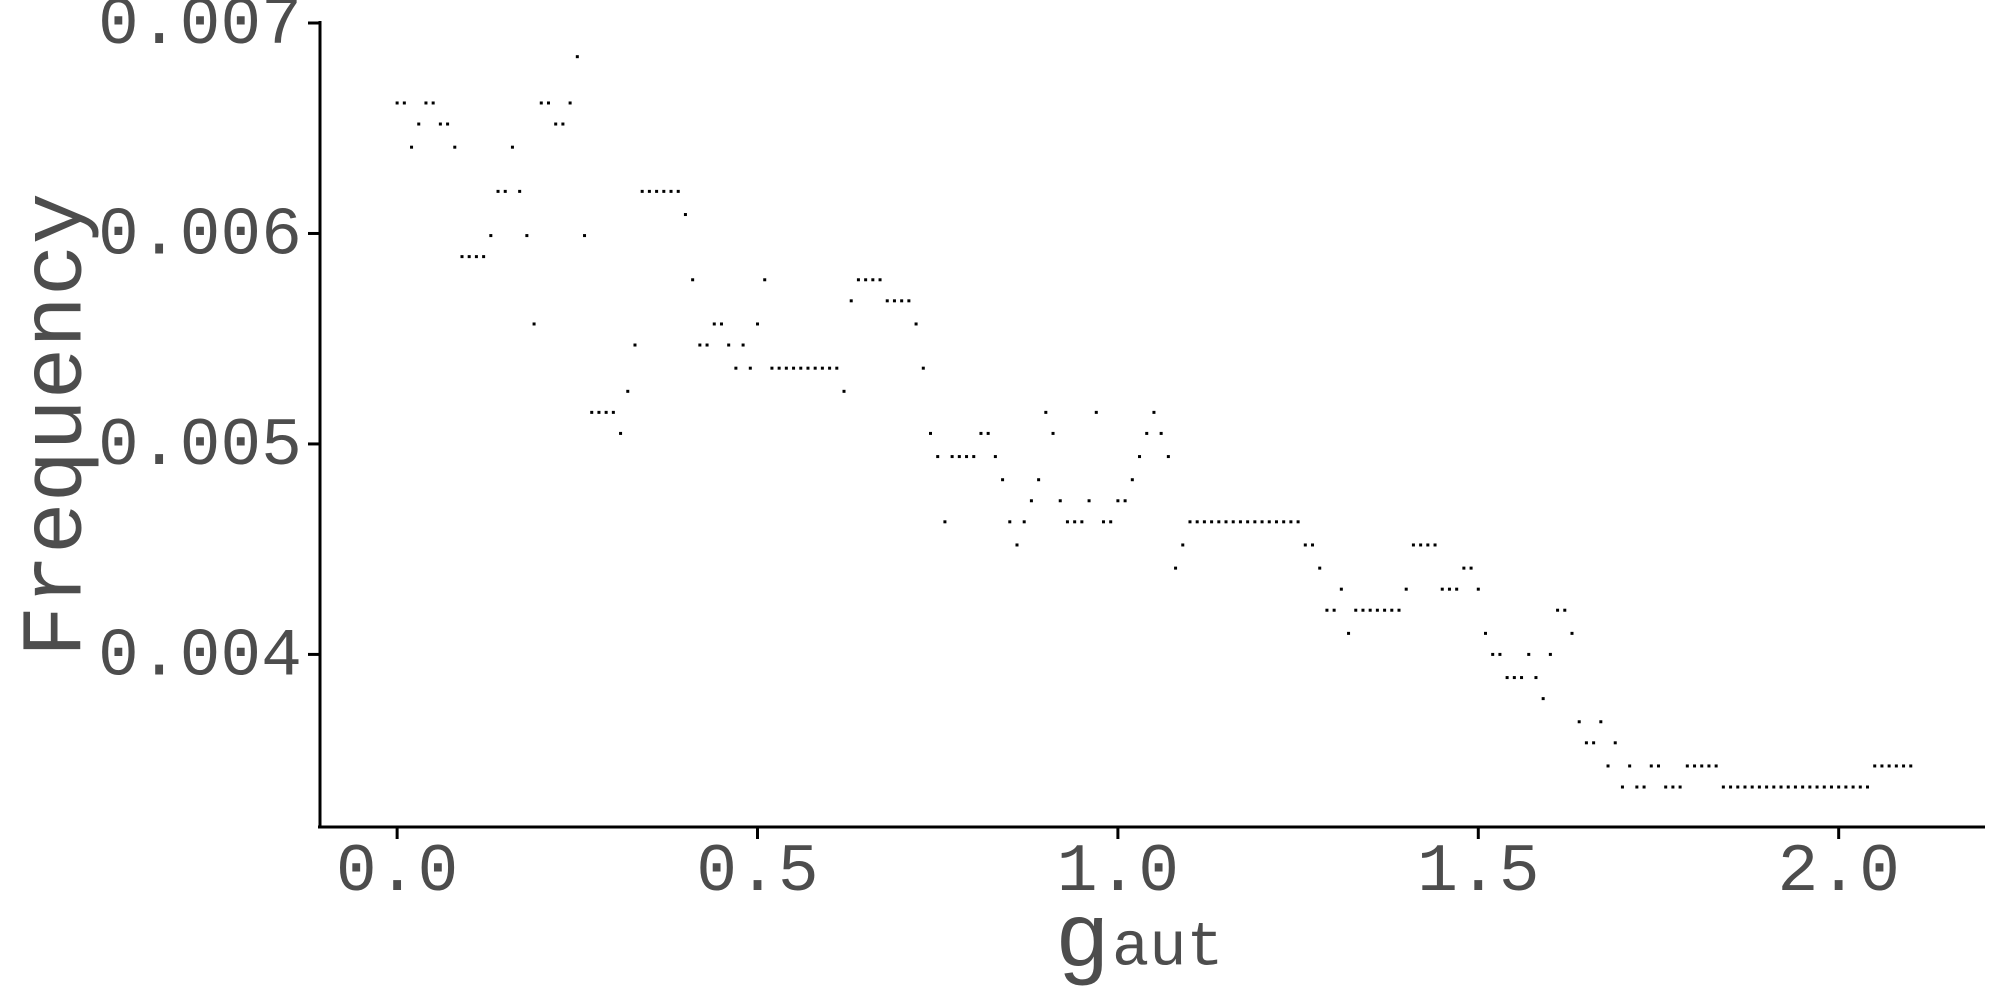  Describe the element at coordinates (58, 425) in the screenshot. I see `y-axis-title: Frequency` at that location.